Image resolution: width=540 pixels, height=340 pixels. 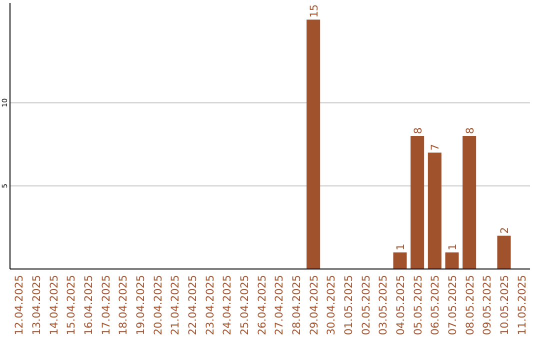 I want to click on x-tick-label: 03.05.2025, so click(x=384, y=305).